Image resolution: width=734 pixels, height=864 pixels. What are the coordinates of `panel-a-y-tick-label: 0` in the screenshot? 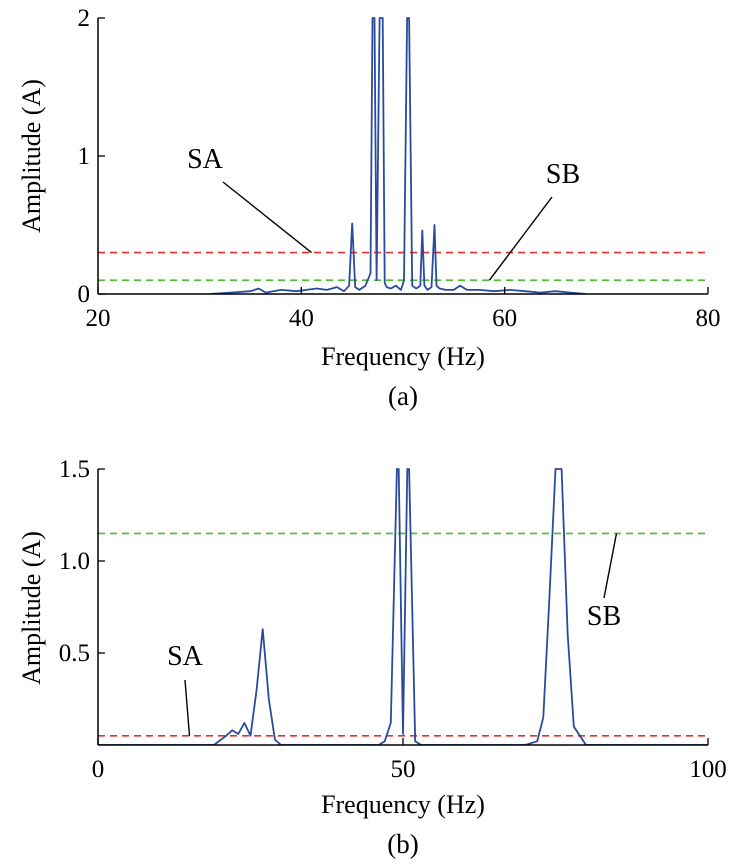 It's located at (84, 294).